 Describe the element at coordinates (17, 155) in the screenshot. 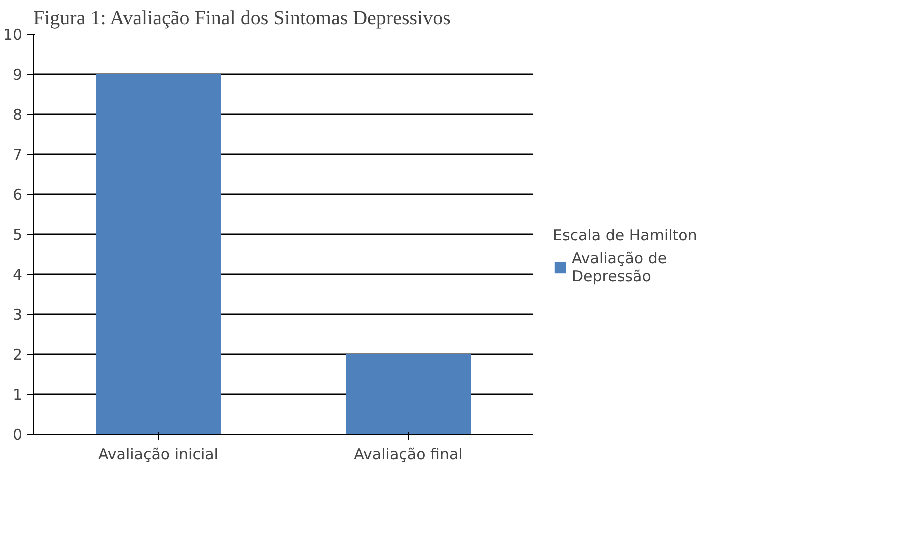

I see `y-tick-label: 7` at that location.